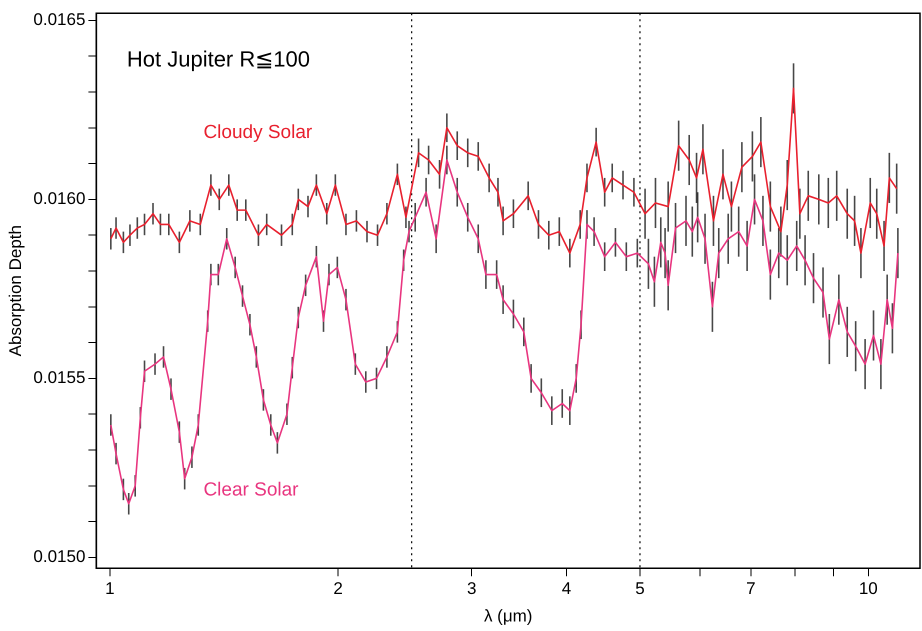 The width and height of the screenshot is (922, 631). What do you see at coordinates (251, 490) in the screenshot?
I see `series-label: Clear Solar` at bounding box center [251, 490].